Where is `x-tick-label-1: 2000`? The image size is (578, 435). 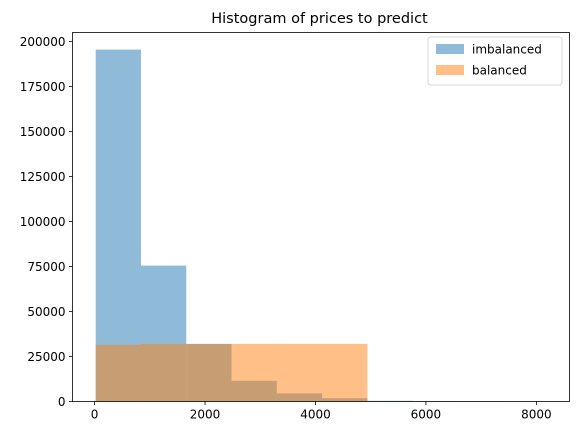
x-tick-label-1: 2000 is located at coordinates (205, 415).